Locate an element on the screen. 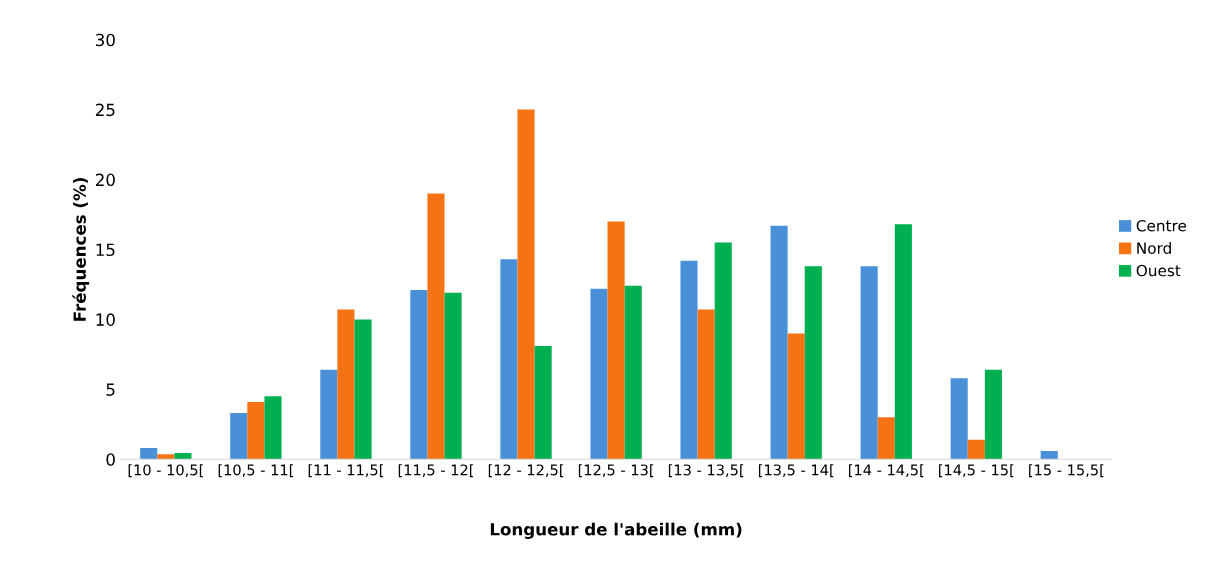 The height and width of the screenshot is (567, 1208). x-tick-label: [14,5 - 15[ is located at coordinates (976, 471).